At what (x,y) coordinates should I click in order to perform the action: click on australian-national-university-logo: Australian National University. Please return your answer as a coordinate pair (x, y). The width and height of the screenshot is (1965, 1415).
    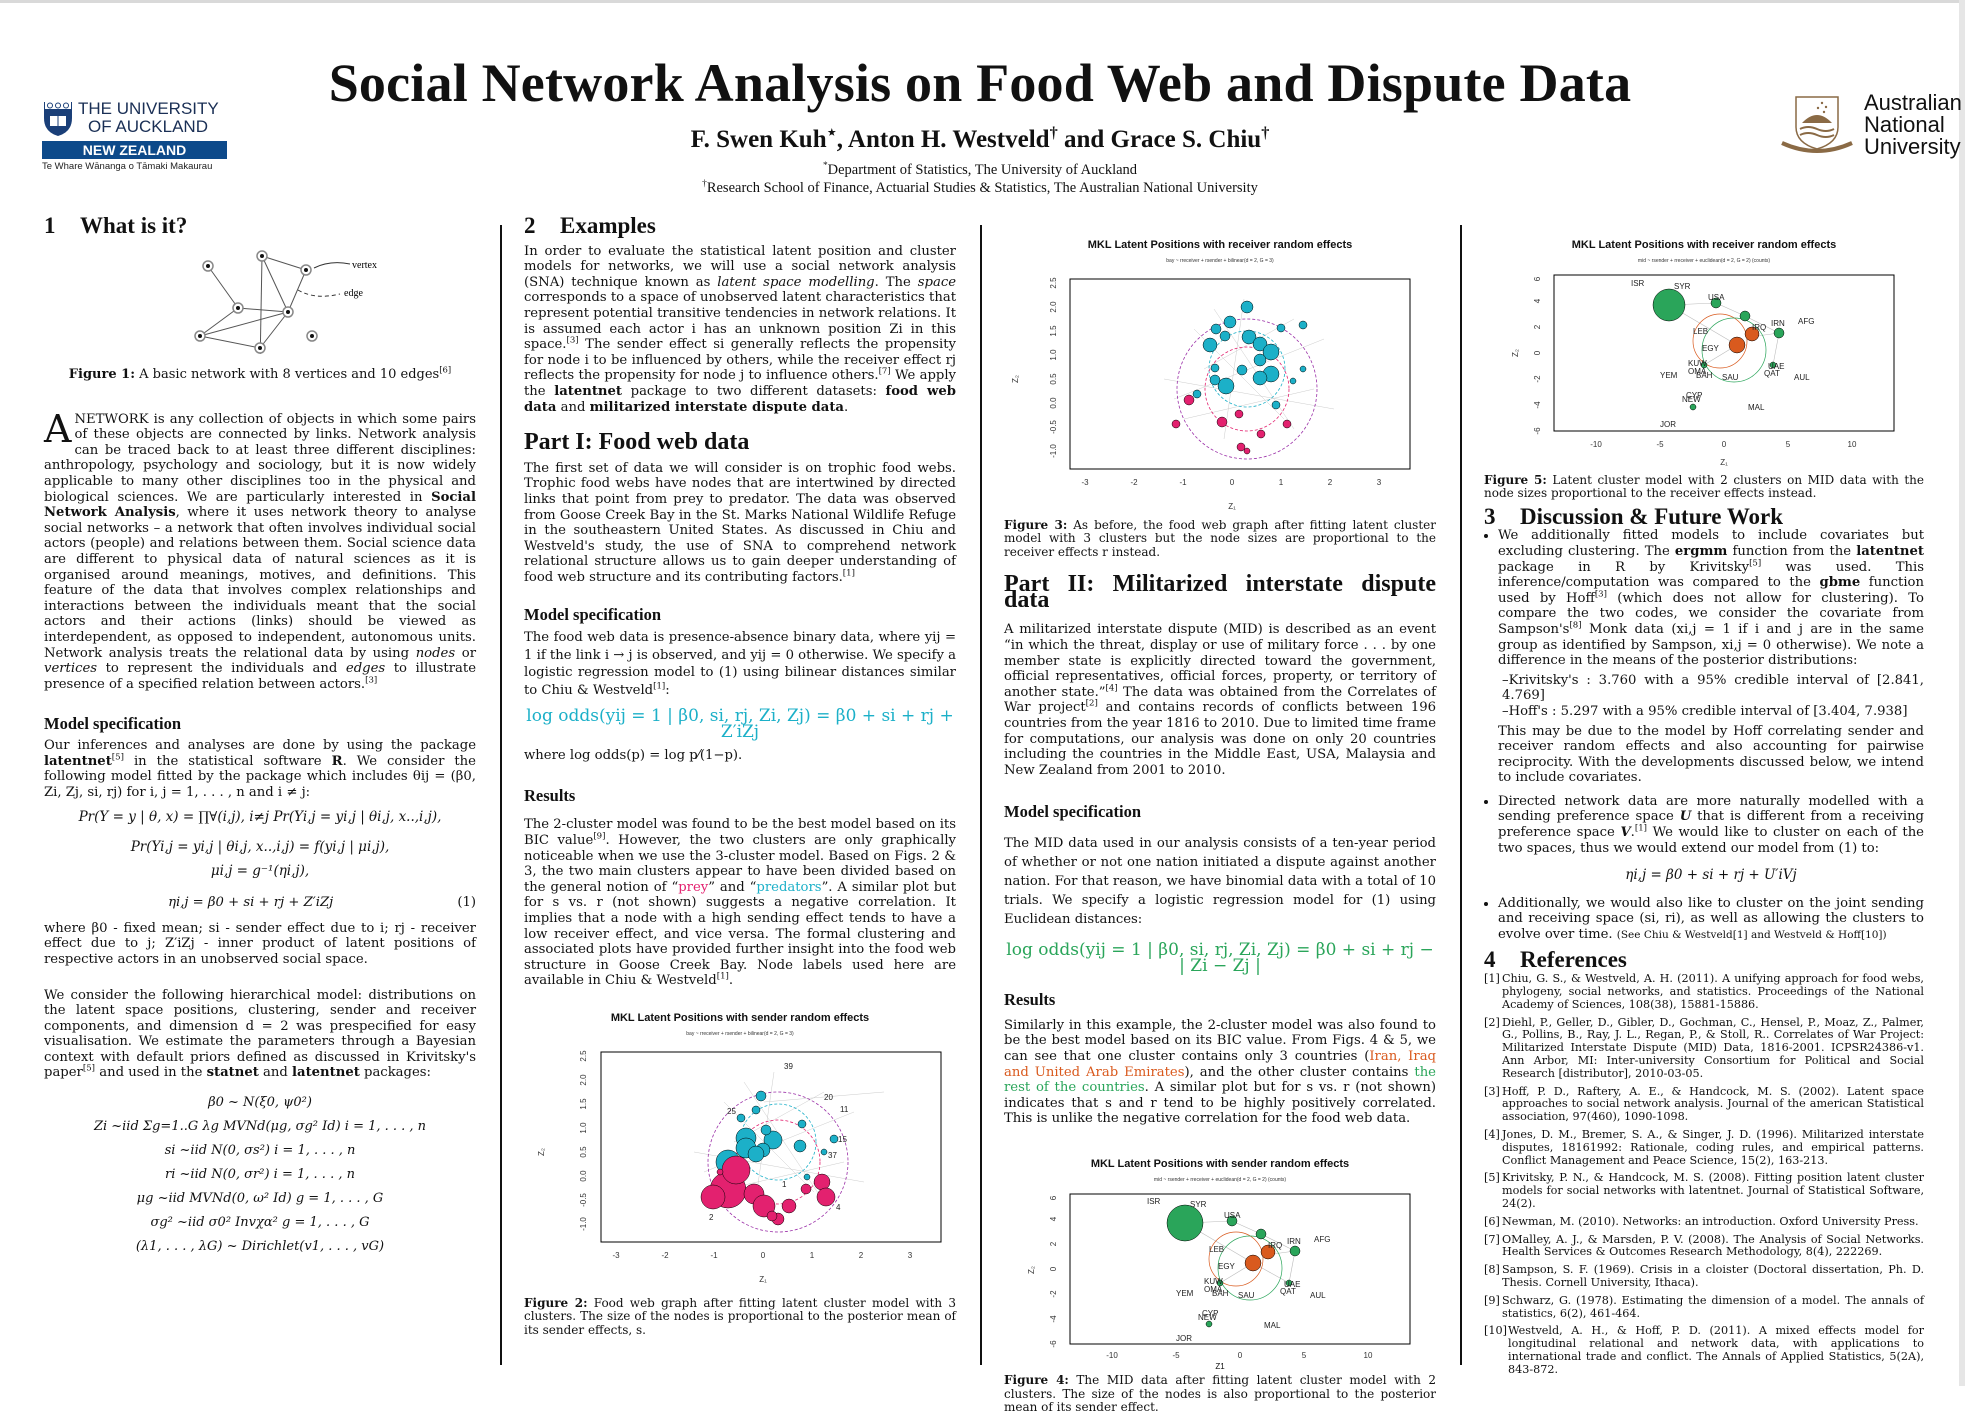
    Looking at the image, I should click on (1870, 125).